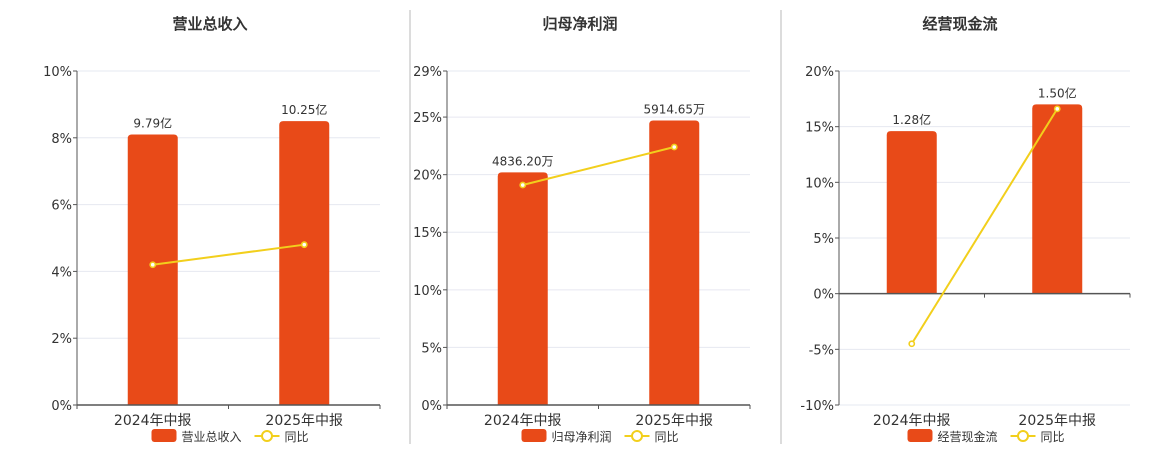 The width and height of the screenshot is (1160, 454). I want to click on y-tick-label: 6%, so click(61, 206).